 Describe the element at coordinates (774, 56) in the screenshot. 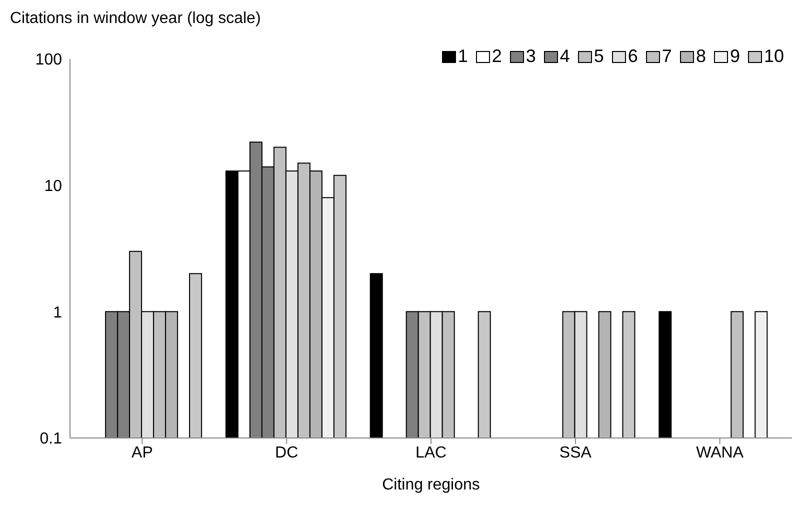

I see `legend-label: 10` at that location.